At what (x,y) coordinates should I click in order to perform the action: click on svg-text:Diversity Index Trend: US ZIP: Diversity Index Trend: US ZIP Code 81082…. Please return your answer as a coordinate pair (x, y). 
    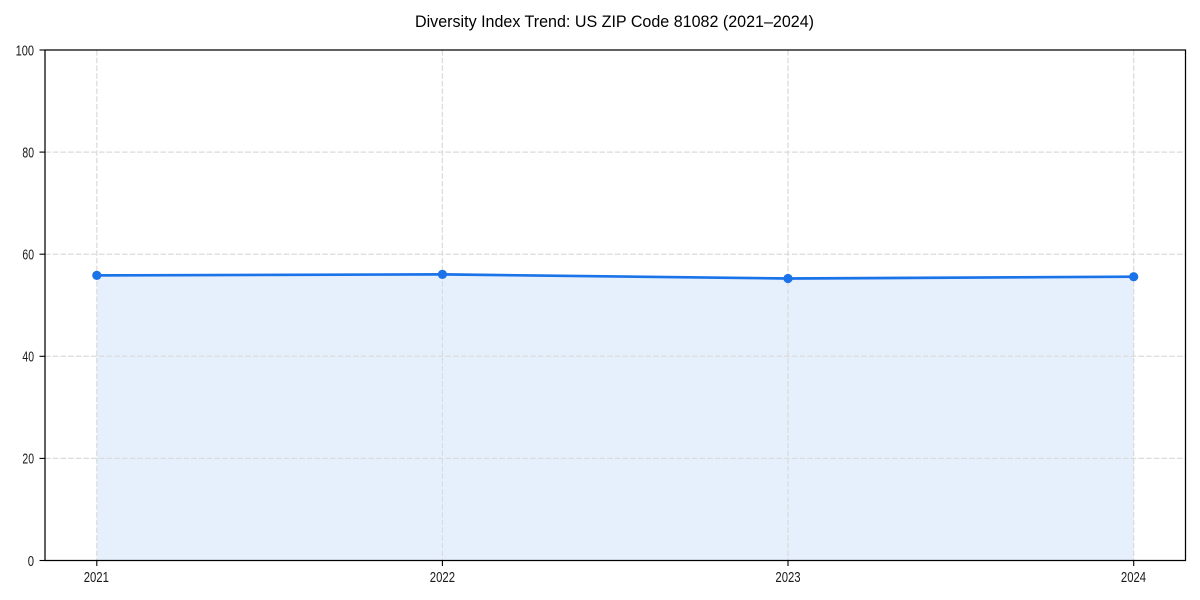
    Looking at the image, I should click on (614, 21).